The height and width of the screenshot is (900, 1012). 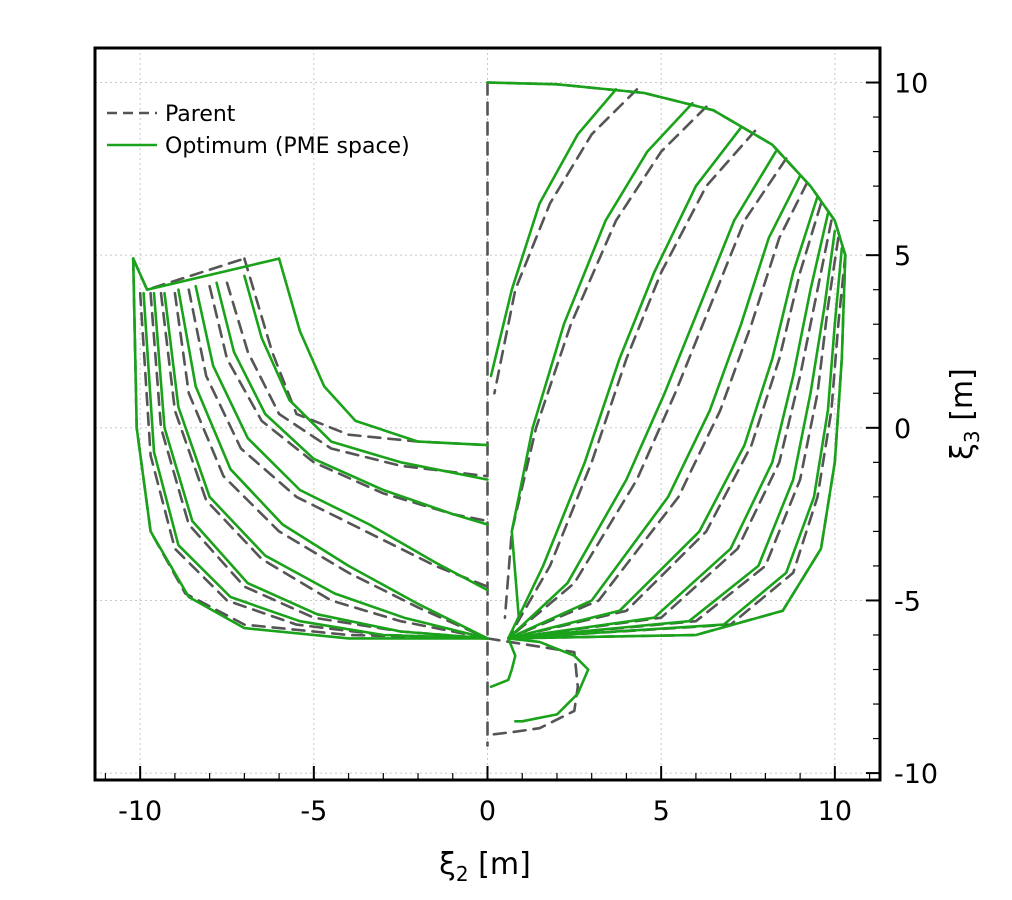 I want to click on x-axis-label-main: ξ, so click(x=447, y=864).